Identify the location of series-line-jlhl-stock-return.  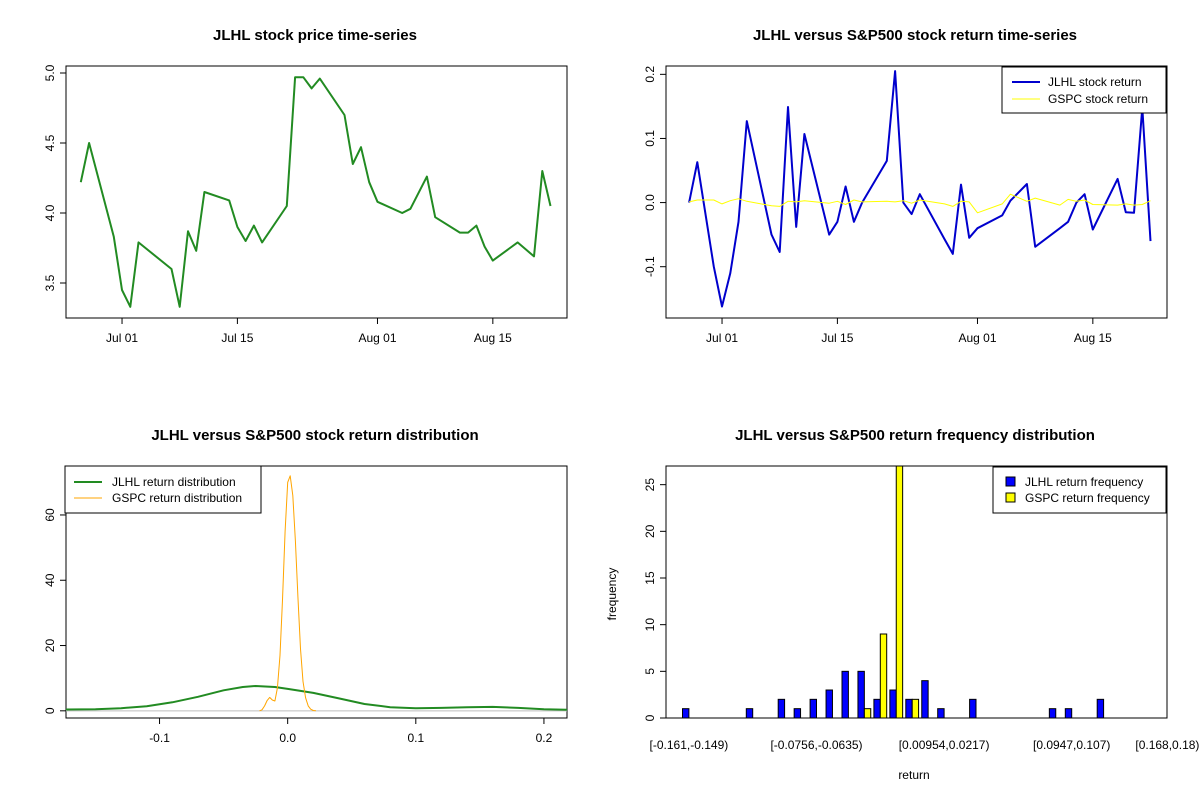
(920, 189).